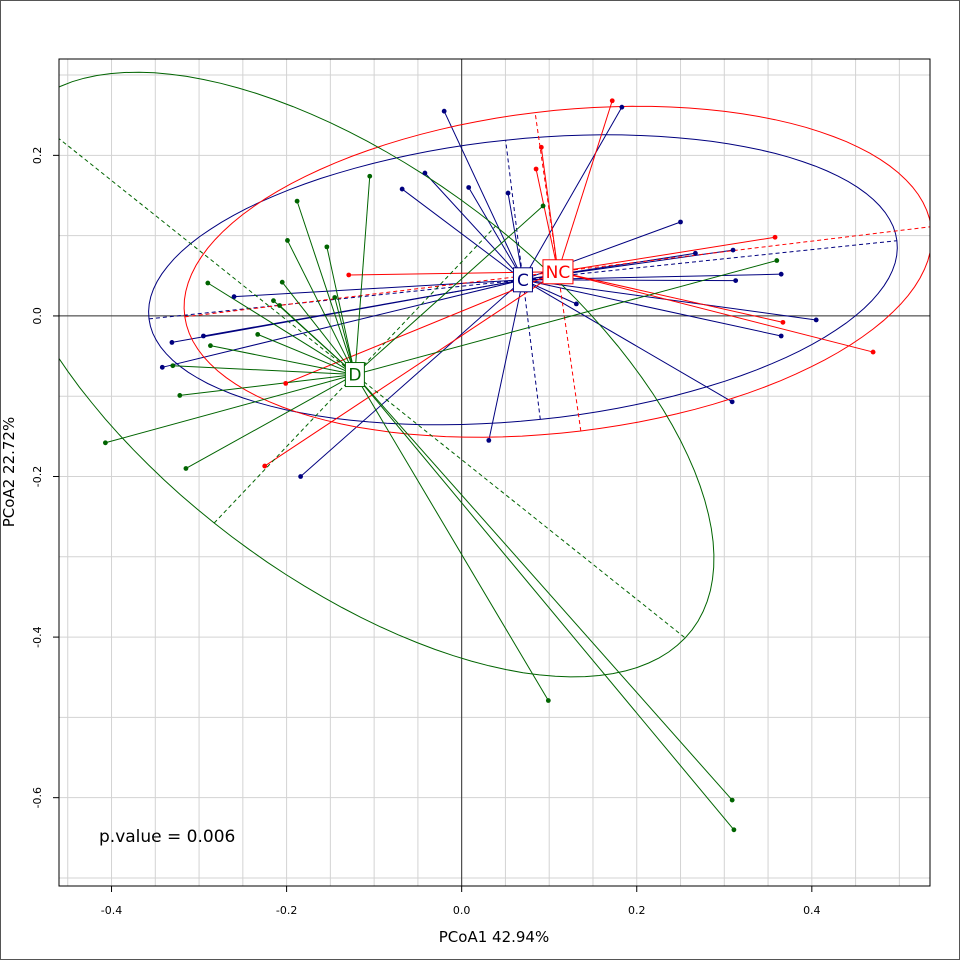  I want to click on ellipse-axis-nc, so click(558, 272).